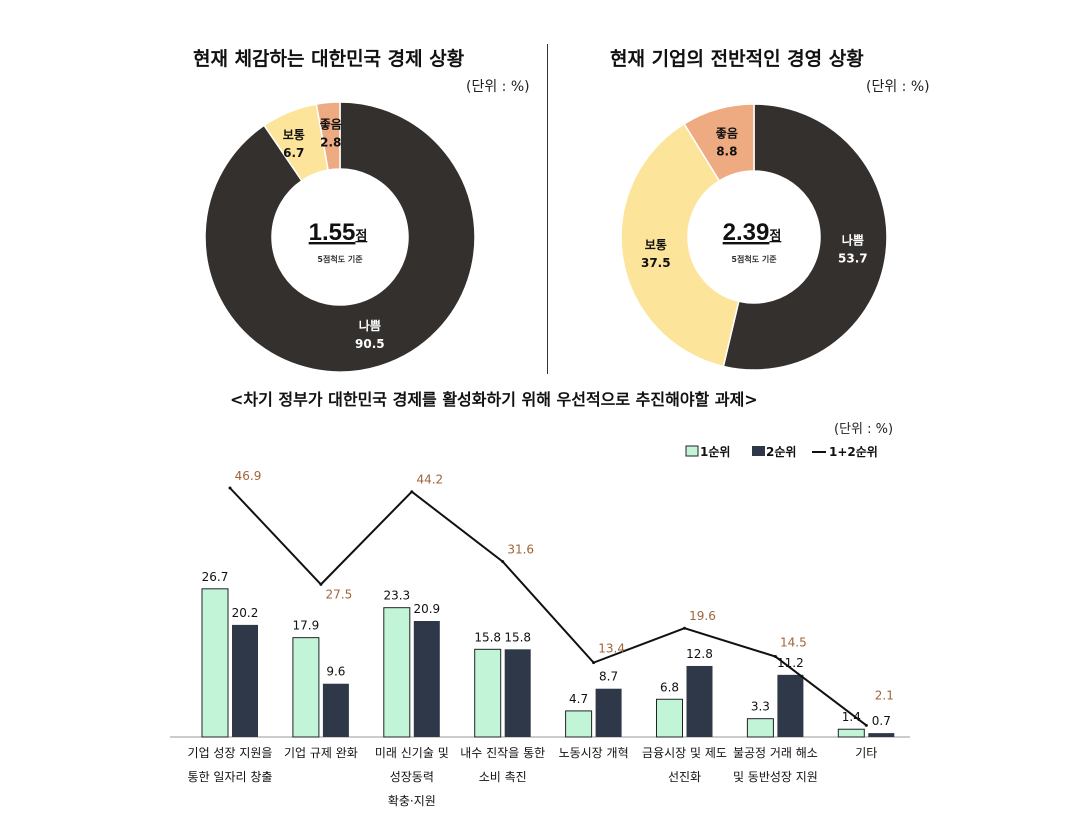 The image size is (1092, 819). Describe the element at coordinates (517, 637) in the screenshot. I see `bar-2nd-label-3: 15.8` at that location.